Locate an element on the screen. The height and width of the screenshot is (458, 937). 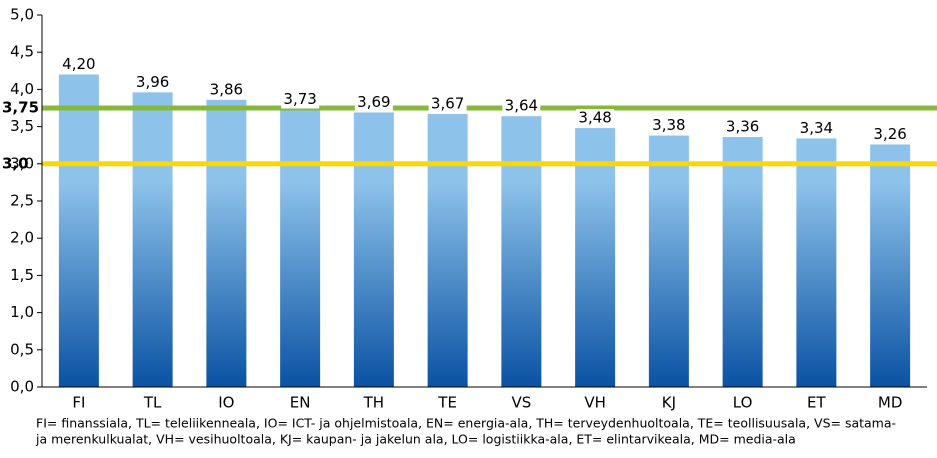
data-label: 4,20 is located at coordinates (78, 64).